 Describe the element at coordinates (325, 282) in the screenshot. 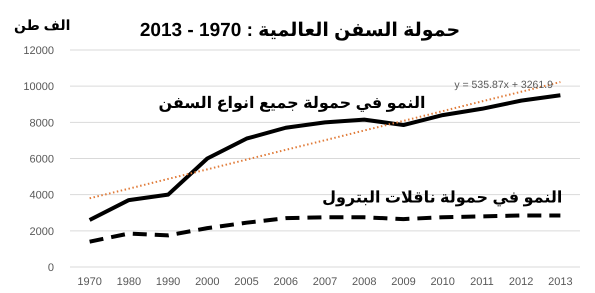

I see `x-tick-label: 2007` at that location.